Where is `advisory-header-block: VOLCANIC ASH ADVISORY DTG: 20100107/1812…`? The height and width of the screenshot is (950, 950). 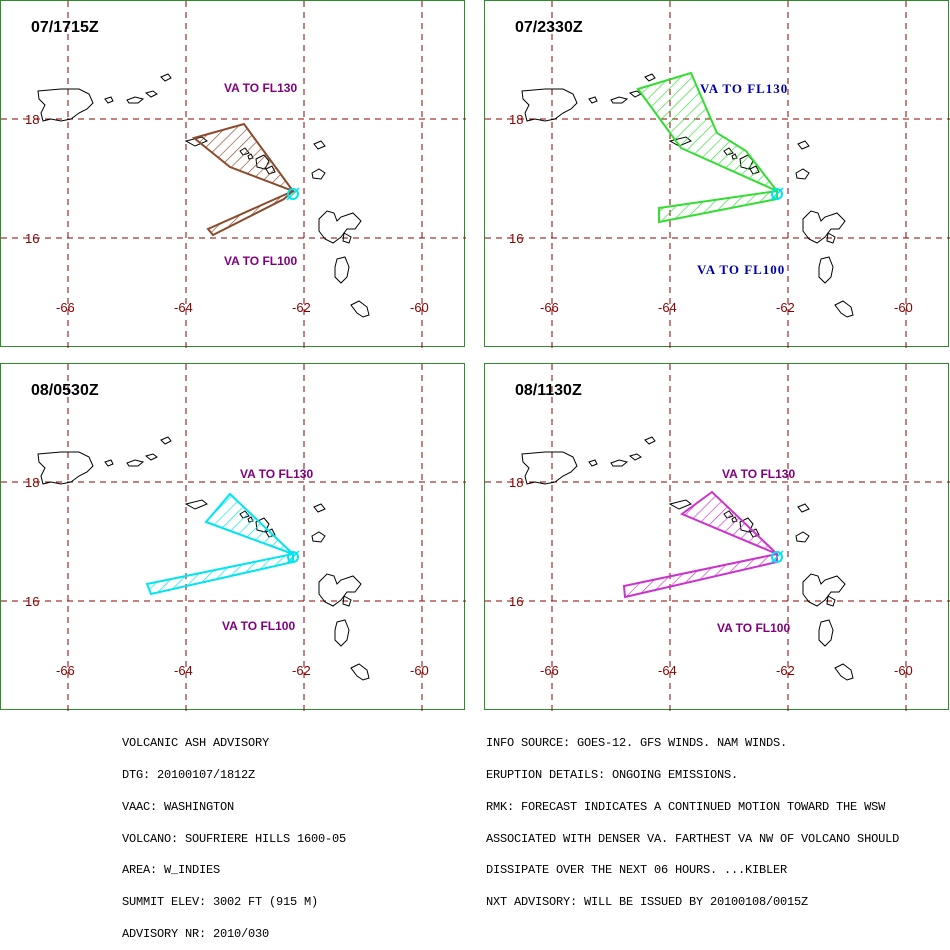
advisory-header-block: VOLCANIC ASH ADVISORY DTG: 20100107/1812… is located at coordinates (234, 833).